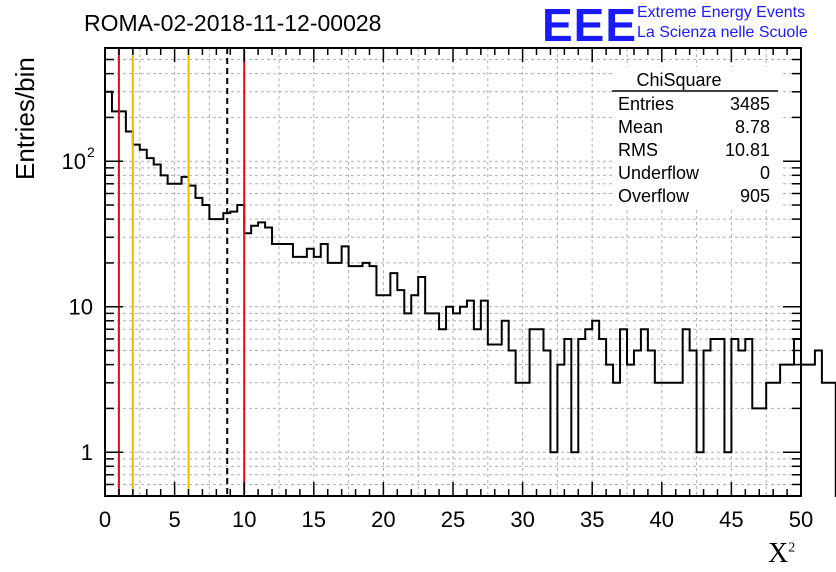  What do you see at coordinates (91, 152) in the screenshot?
I see `y-tick-exponent: 2` at bounding box center [91, 152].